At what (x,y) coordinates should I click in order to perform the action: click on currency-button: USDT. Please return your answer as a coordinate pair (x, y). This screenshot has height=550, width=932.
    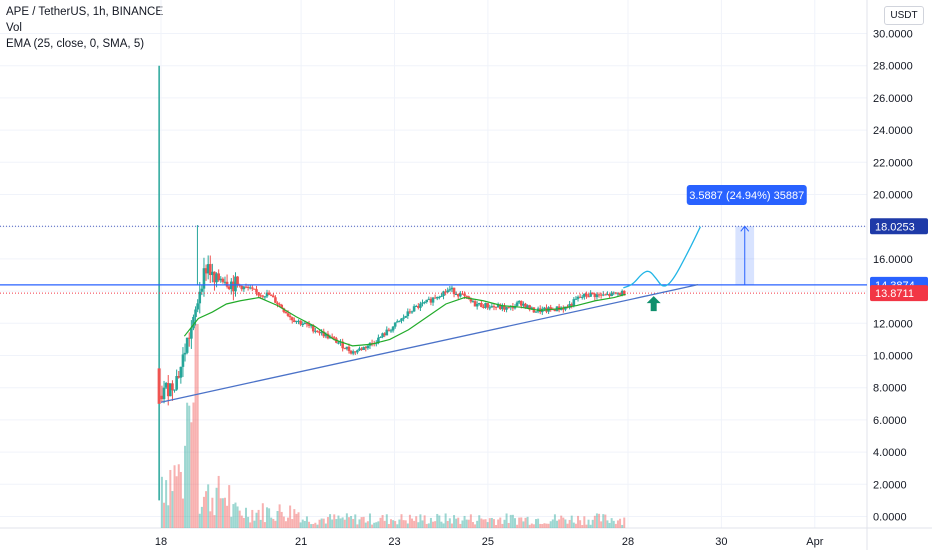
    Looking at the image, I should click on (904, 15).